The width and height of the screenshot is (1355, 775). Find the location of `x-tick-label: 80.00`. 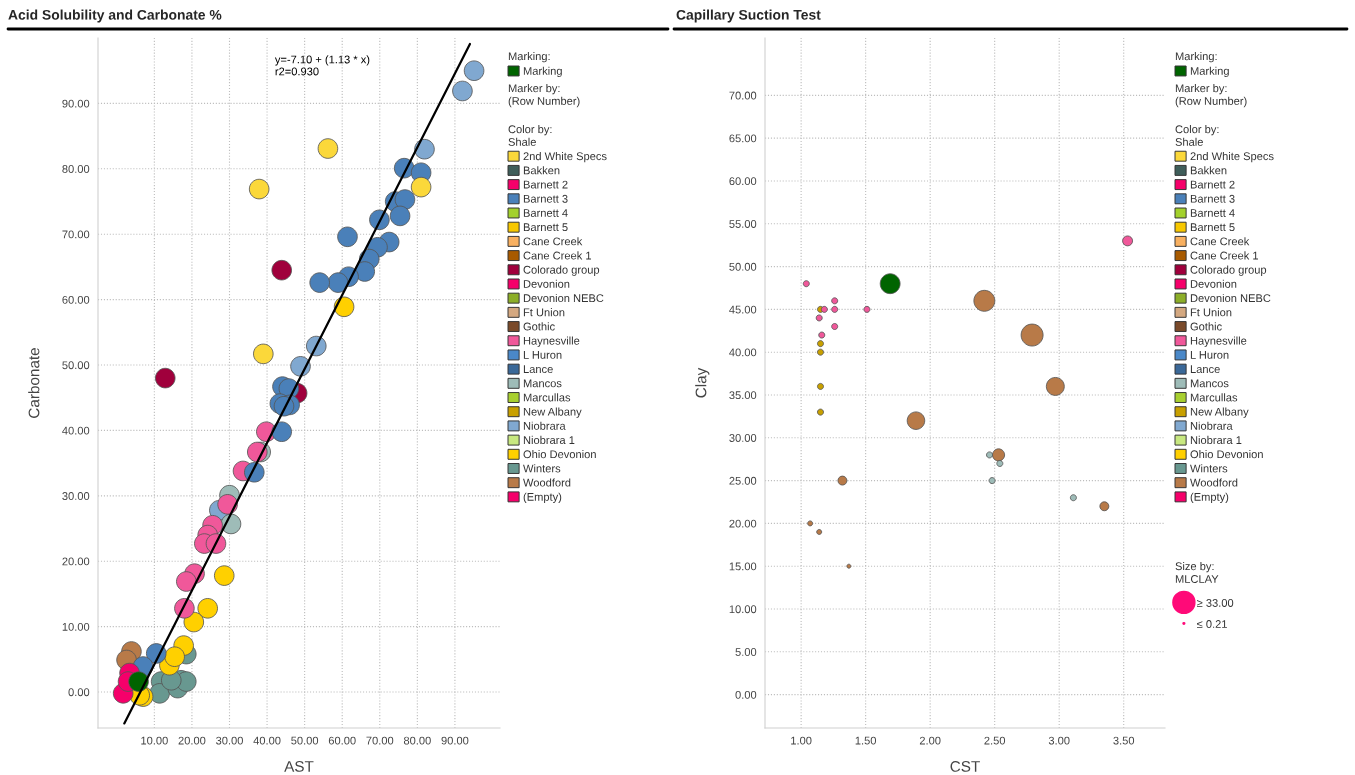

x-tick-label: 80.00 is located at coordinates (417, 740).